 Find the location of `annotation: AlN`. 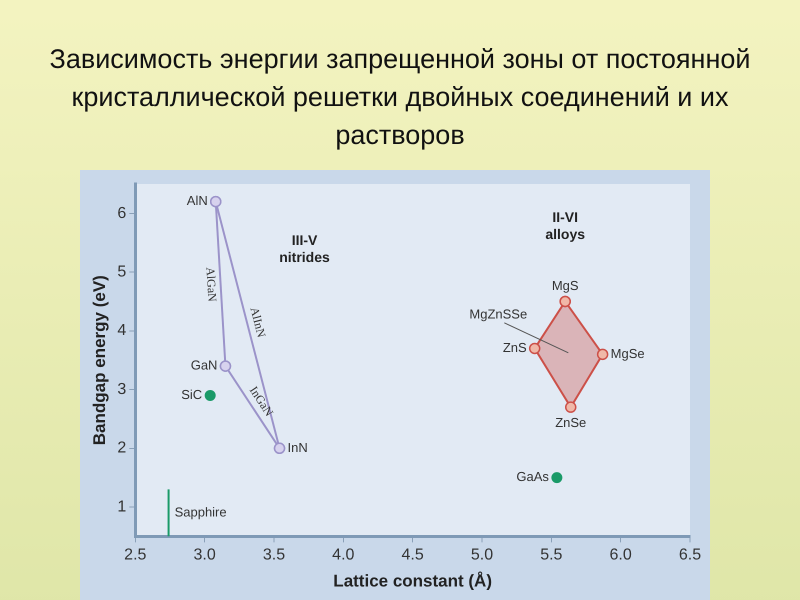

annotation: AlN is located at coordinates (197, 200).